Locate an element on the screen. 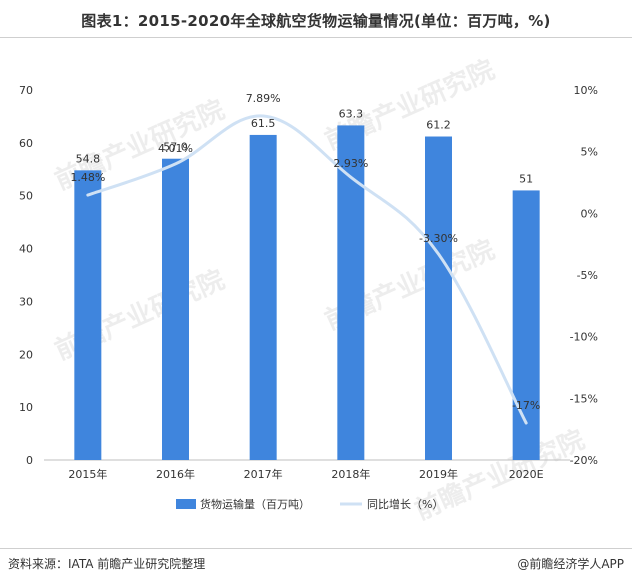 This screenshot has width=632, height=585. bar-2017年 is located at coordinates (263, 297).